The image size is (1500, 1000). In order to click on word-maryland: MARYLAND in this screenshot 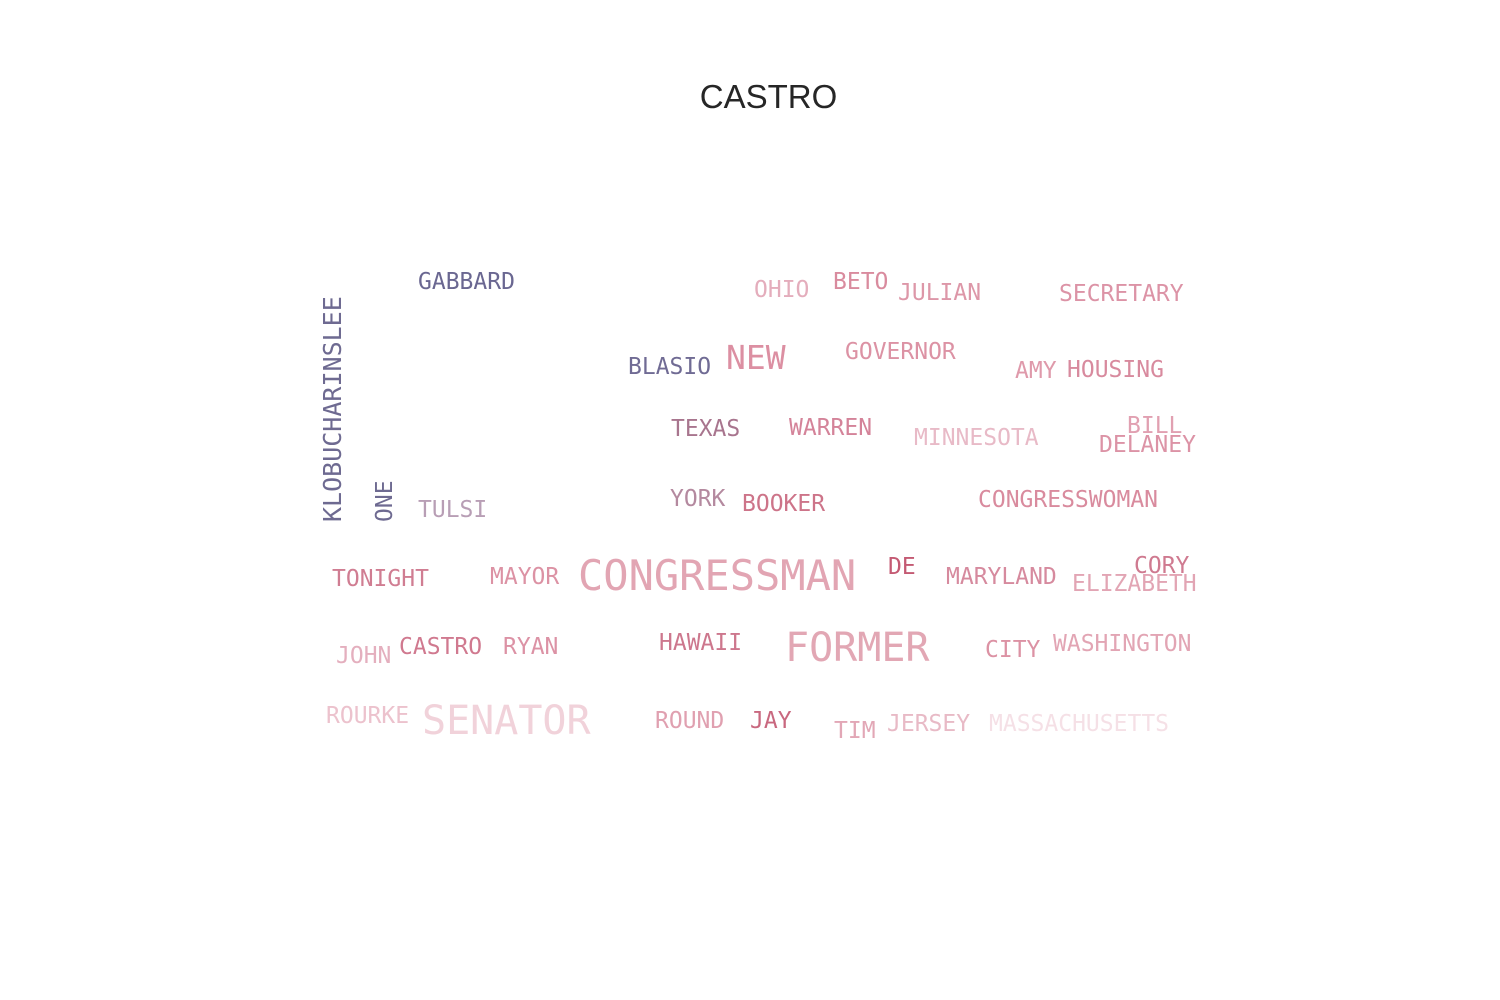, I will do `click(1001, 577)`.